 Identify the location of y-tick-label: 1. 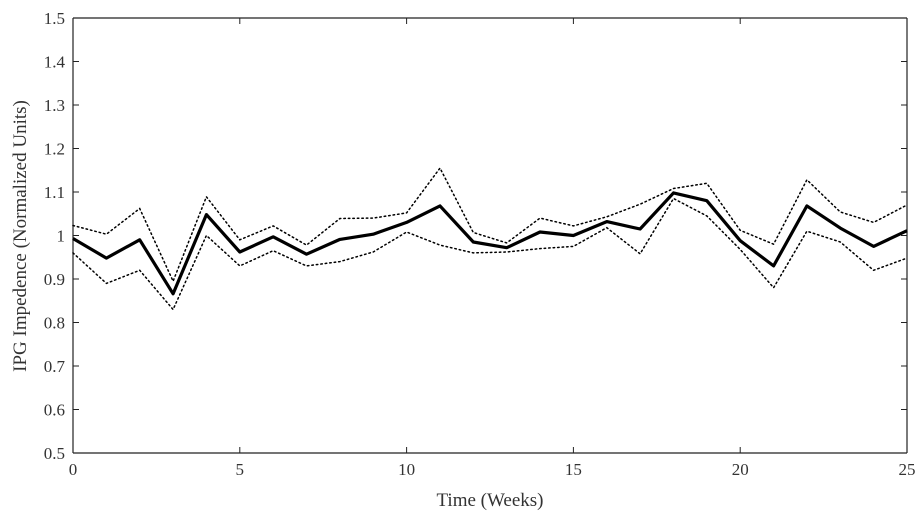
(61, 236).